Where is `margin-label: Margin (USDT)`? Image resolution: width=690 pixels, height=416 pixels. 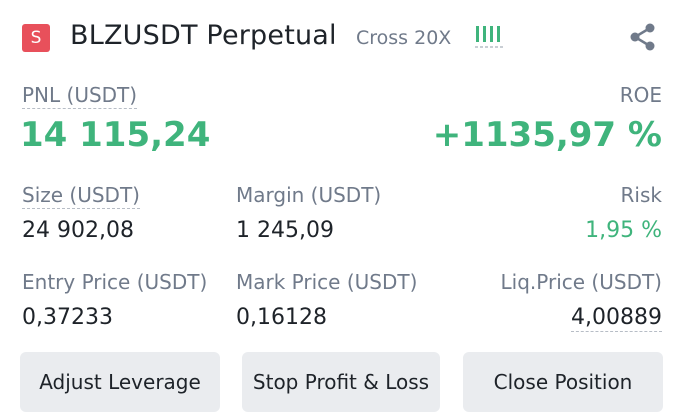 margin-label: Margin (USDT) is located at coordinates (309, 195).